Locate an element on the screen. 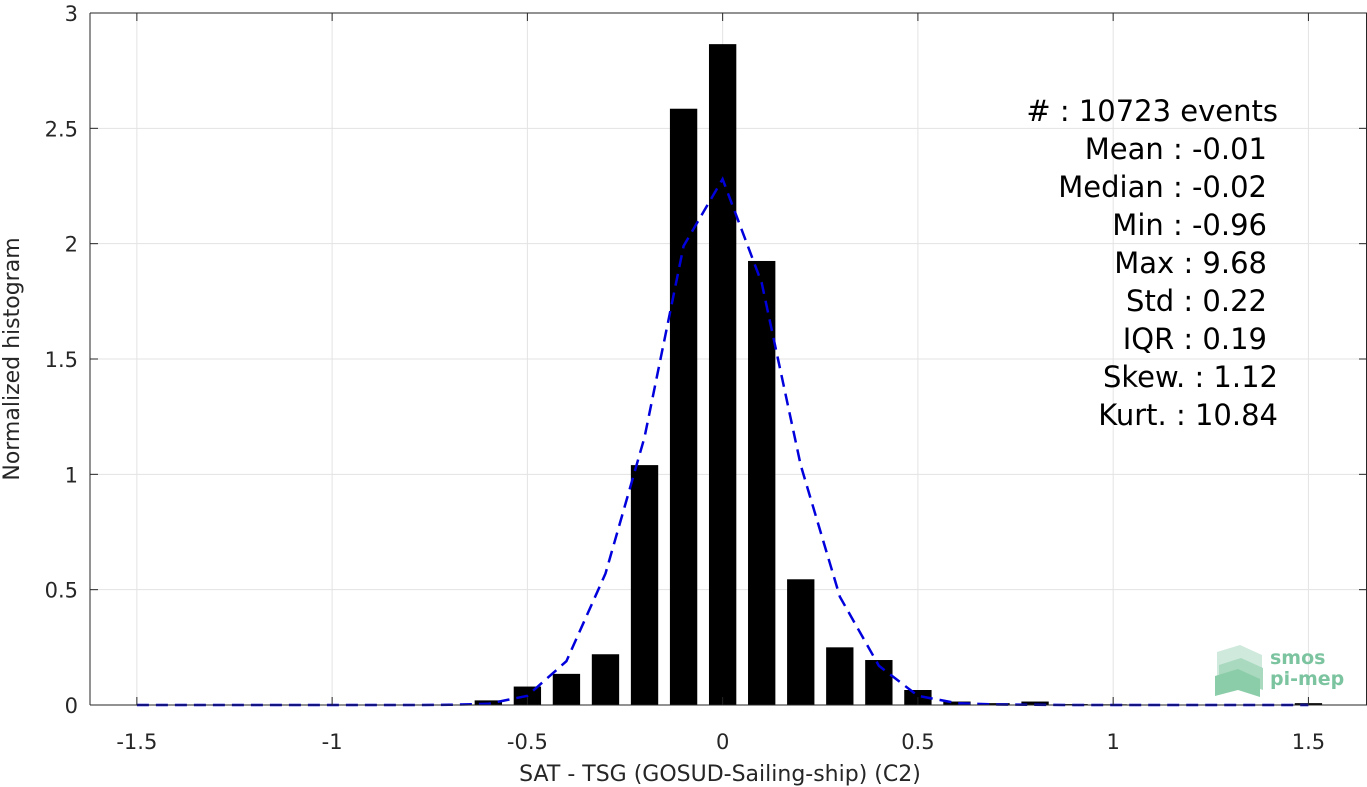  logo-line-2: pi-mep is located at coordinates (1307, 679).